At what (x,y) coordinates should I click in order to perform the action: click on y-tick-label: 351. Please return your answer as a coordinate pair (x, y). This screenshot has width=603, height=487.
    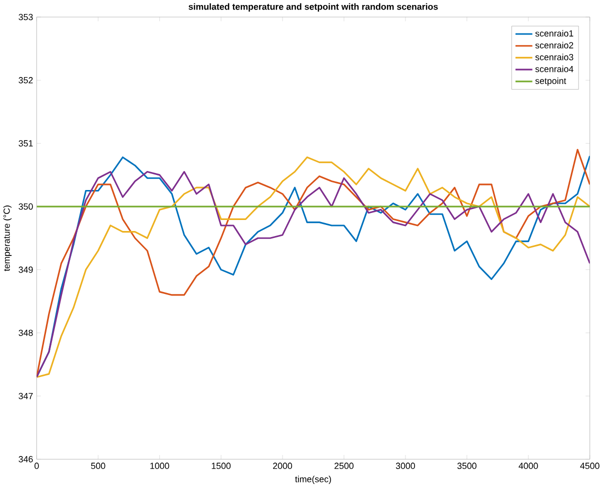
    Looking at the image, I should click on (25, 143).